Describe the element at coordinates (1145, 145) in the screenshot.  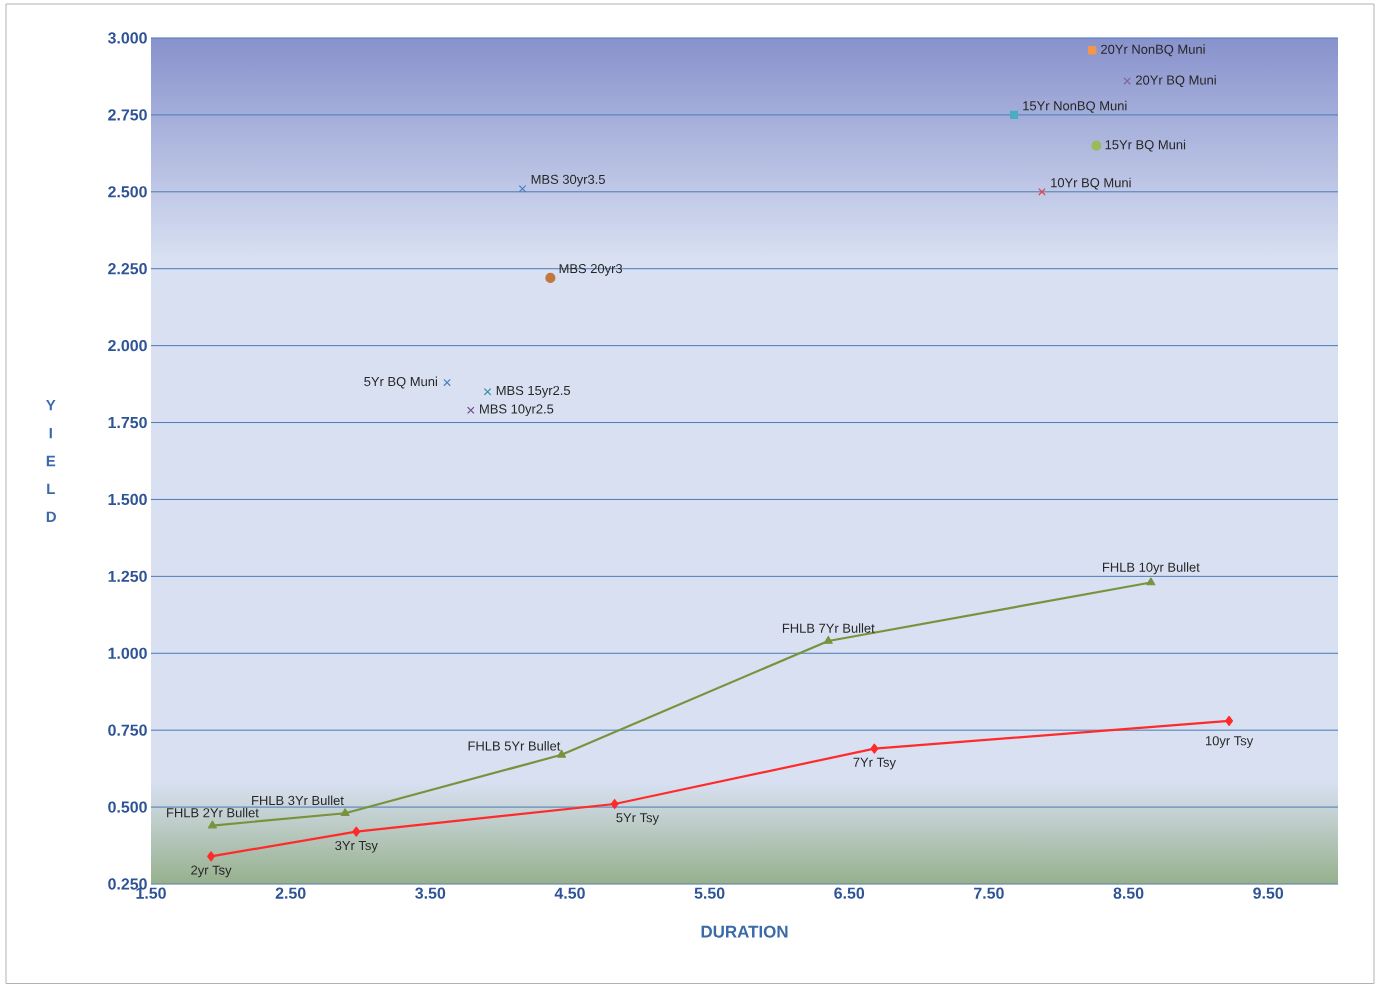
I see `series-label: 15Yr BQ Muni` at that location.